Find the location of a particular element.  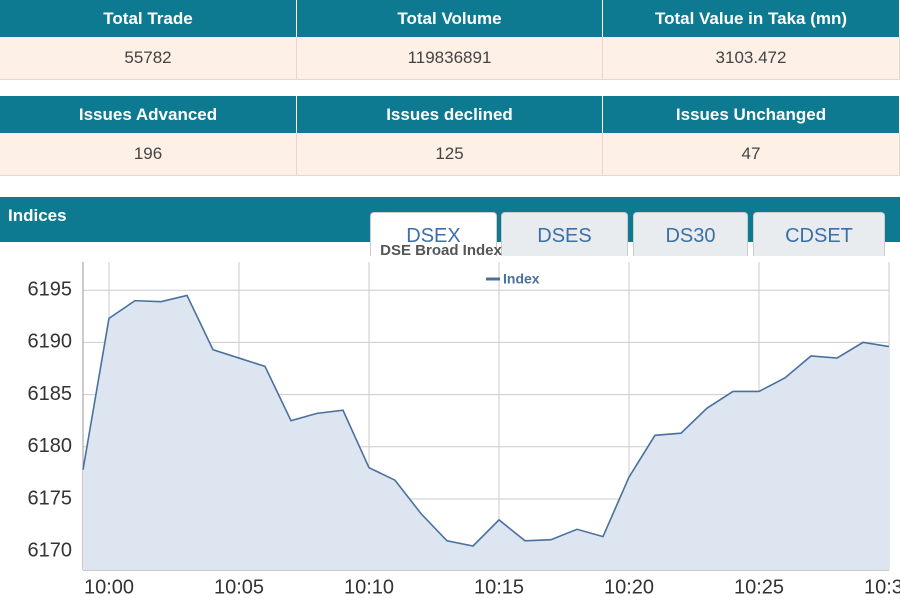

tab: CDSET is located at coordinates (819, 234).